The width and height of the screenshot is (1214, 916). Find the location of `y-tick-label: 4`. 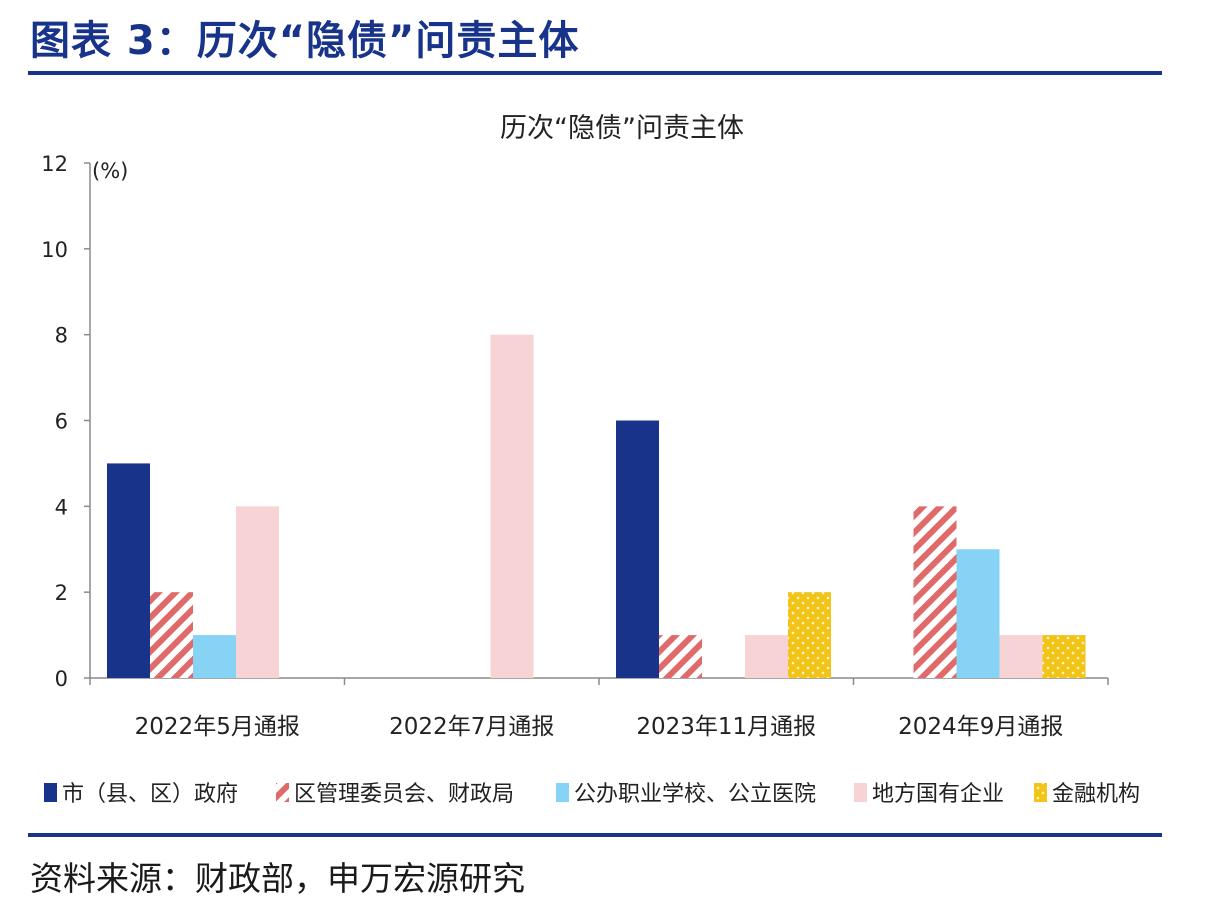

y-tick-label: 4 is located at coordinates (61, 507).